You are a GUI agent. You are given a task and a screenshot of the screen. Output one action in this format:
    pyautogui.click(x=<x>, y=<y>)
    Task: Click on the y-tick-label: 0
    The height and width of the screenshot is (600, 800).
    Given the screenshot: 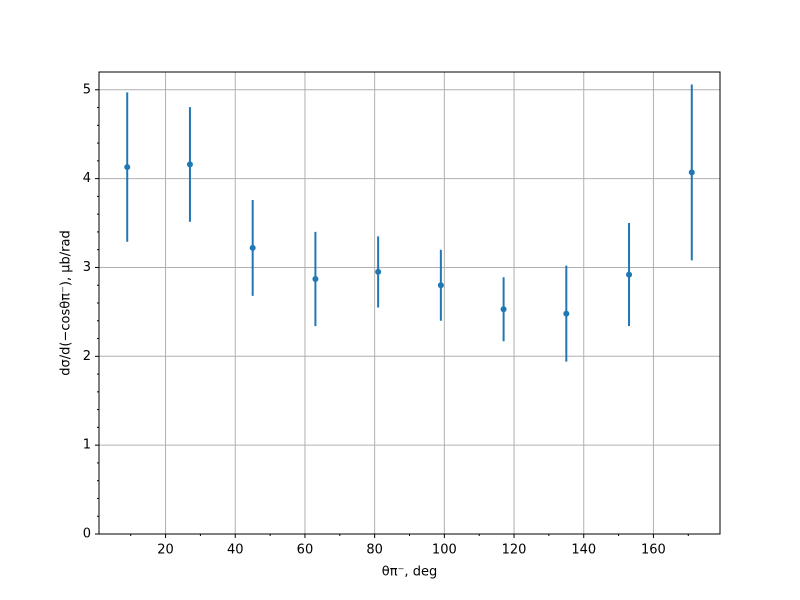 What is the action you would take?
    pyautogui.click(x=87, y=534)
    